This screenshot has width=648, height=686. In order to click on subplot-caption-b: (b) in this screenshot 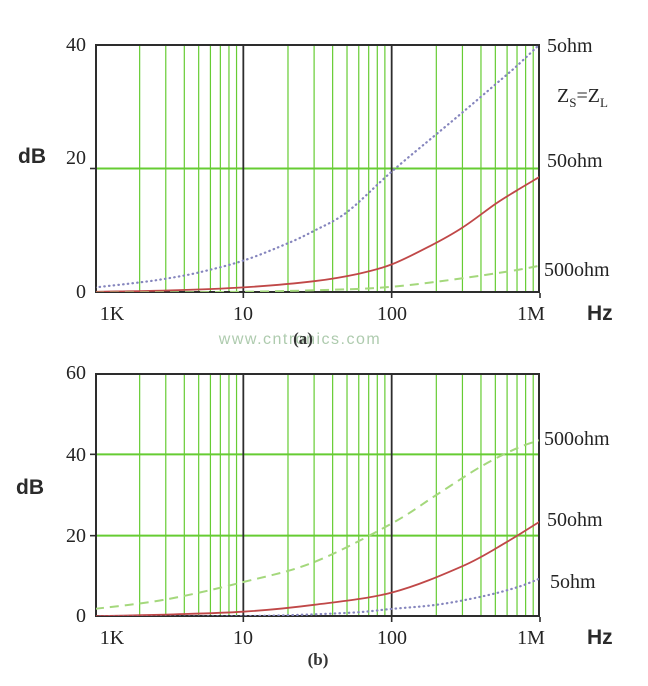, I will do `click(318, 659)`.